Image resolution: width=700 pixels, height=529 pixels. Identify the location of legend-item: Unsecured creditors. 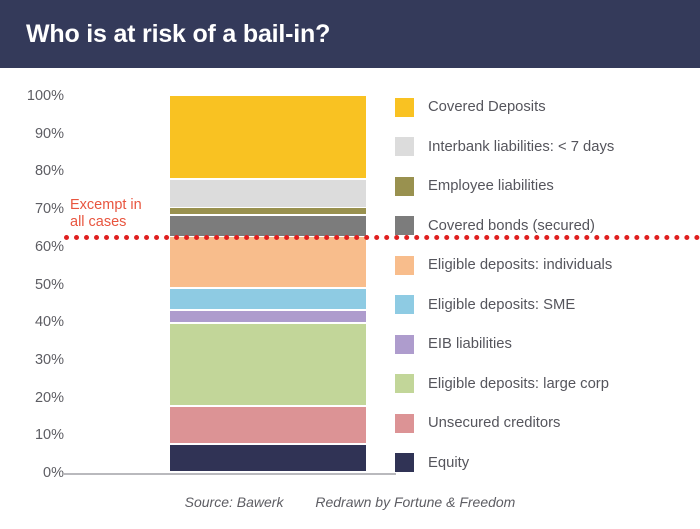
(477, 423).